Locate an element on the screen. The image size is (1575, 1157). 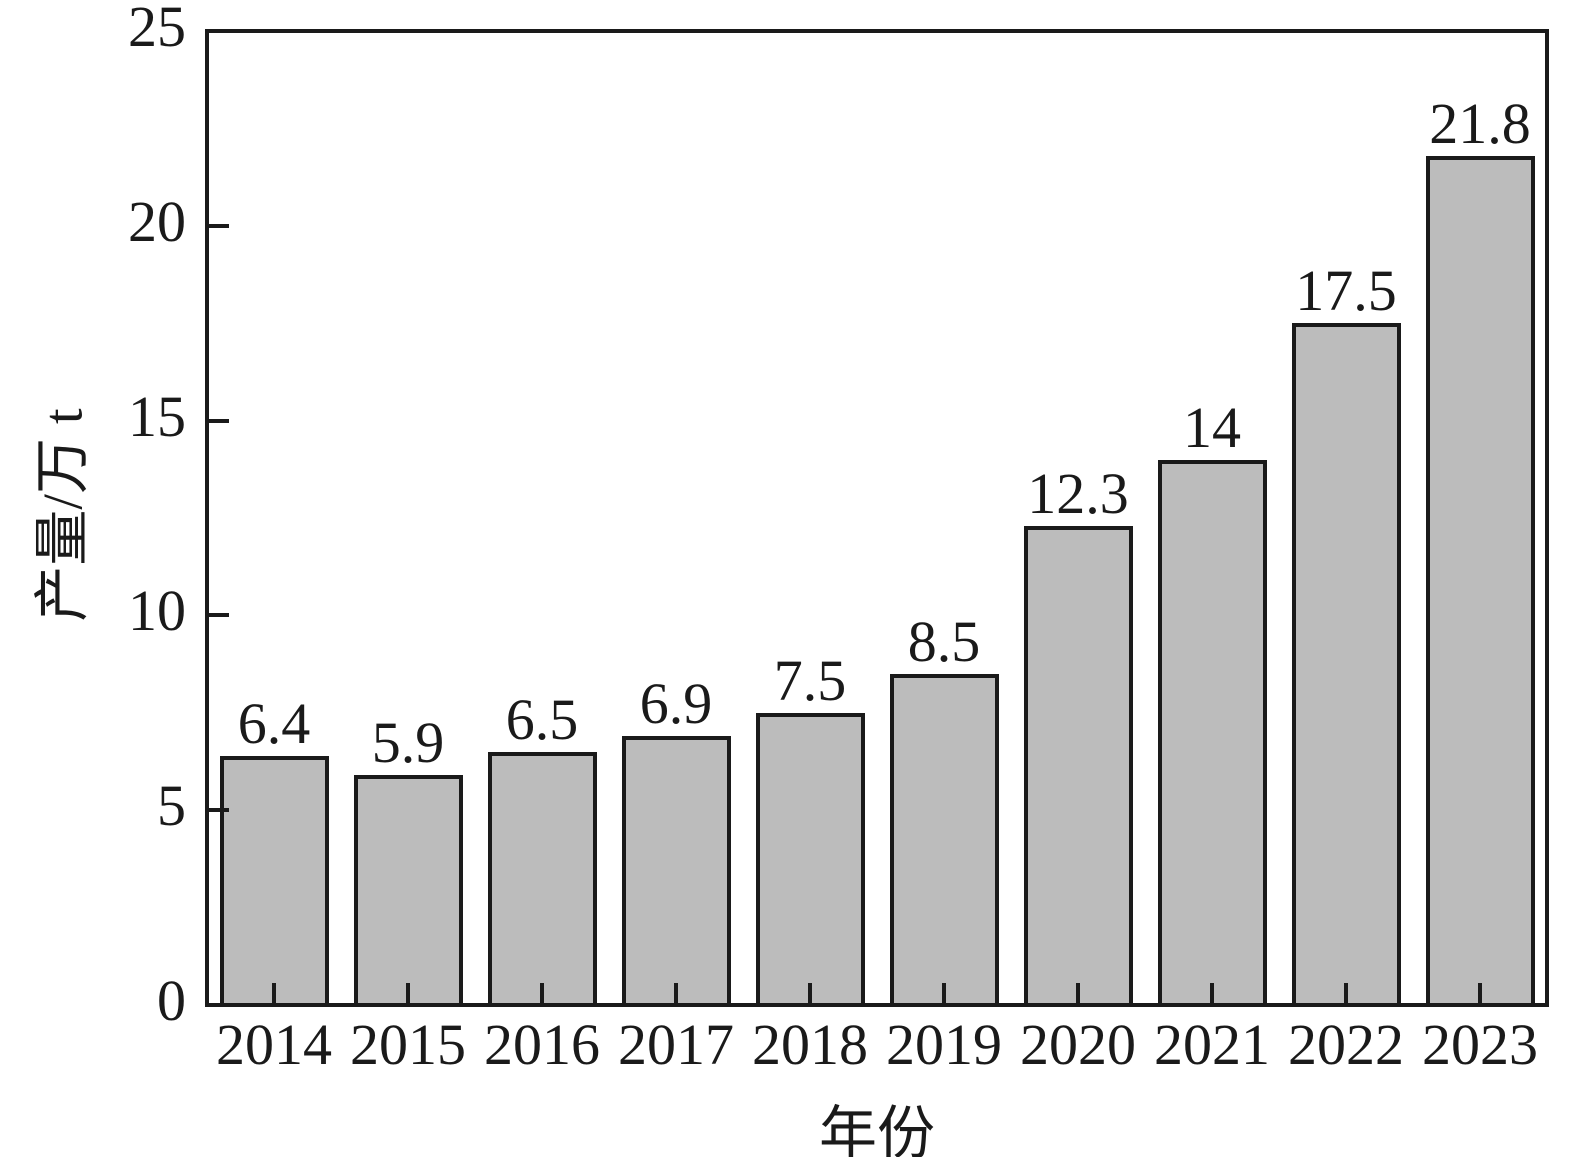
bar-2017 is located at coordinates (676, 871).